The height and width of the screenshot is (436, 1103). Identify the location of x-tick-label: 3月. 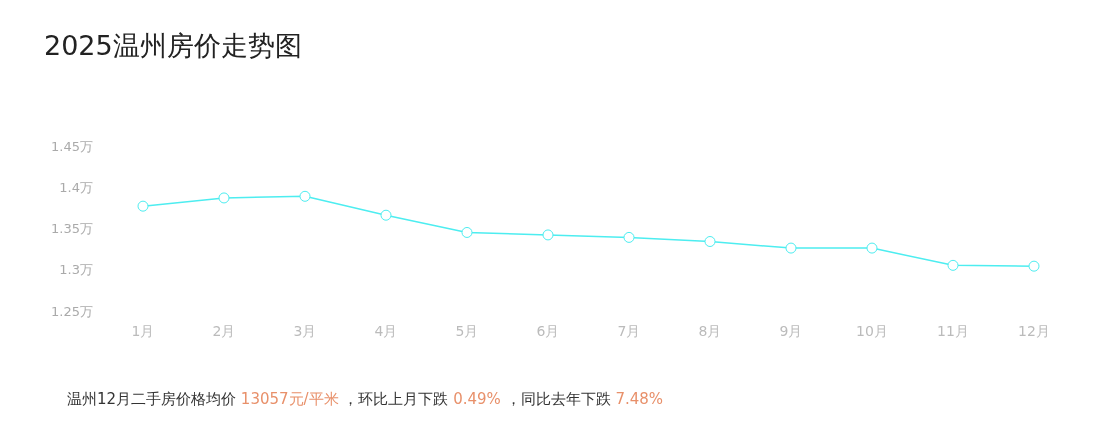
(305, 331).